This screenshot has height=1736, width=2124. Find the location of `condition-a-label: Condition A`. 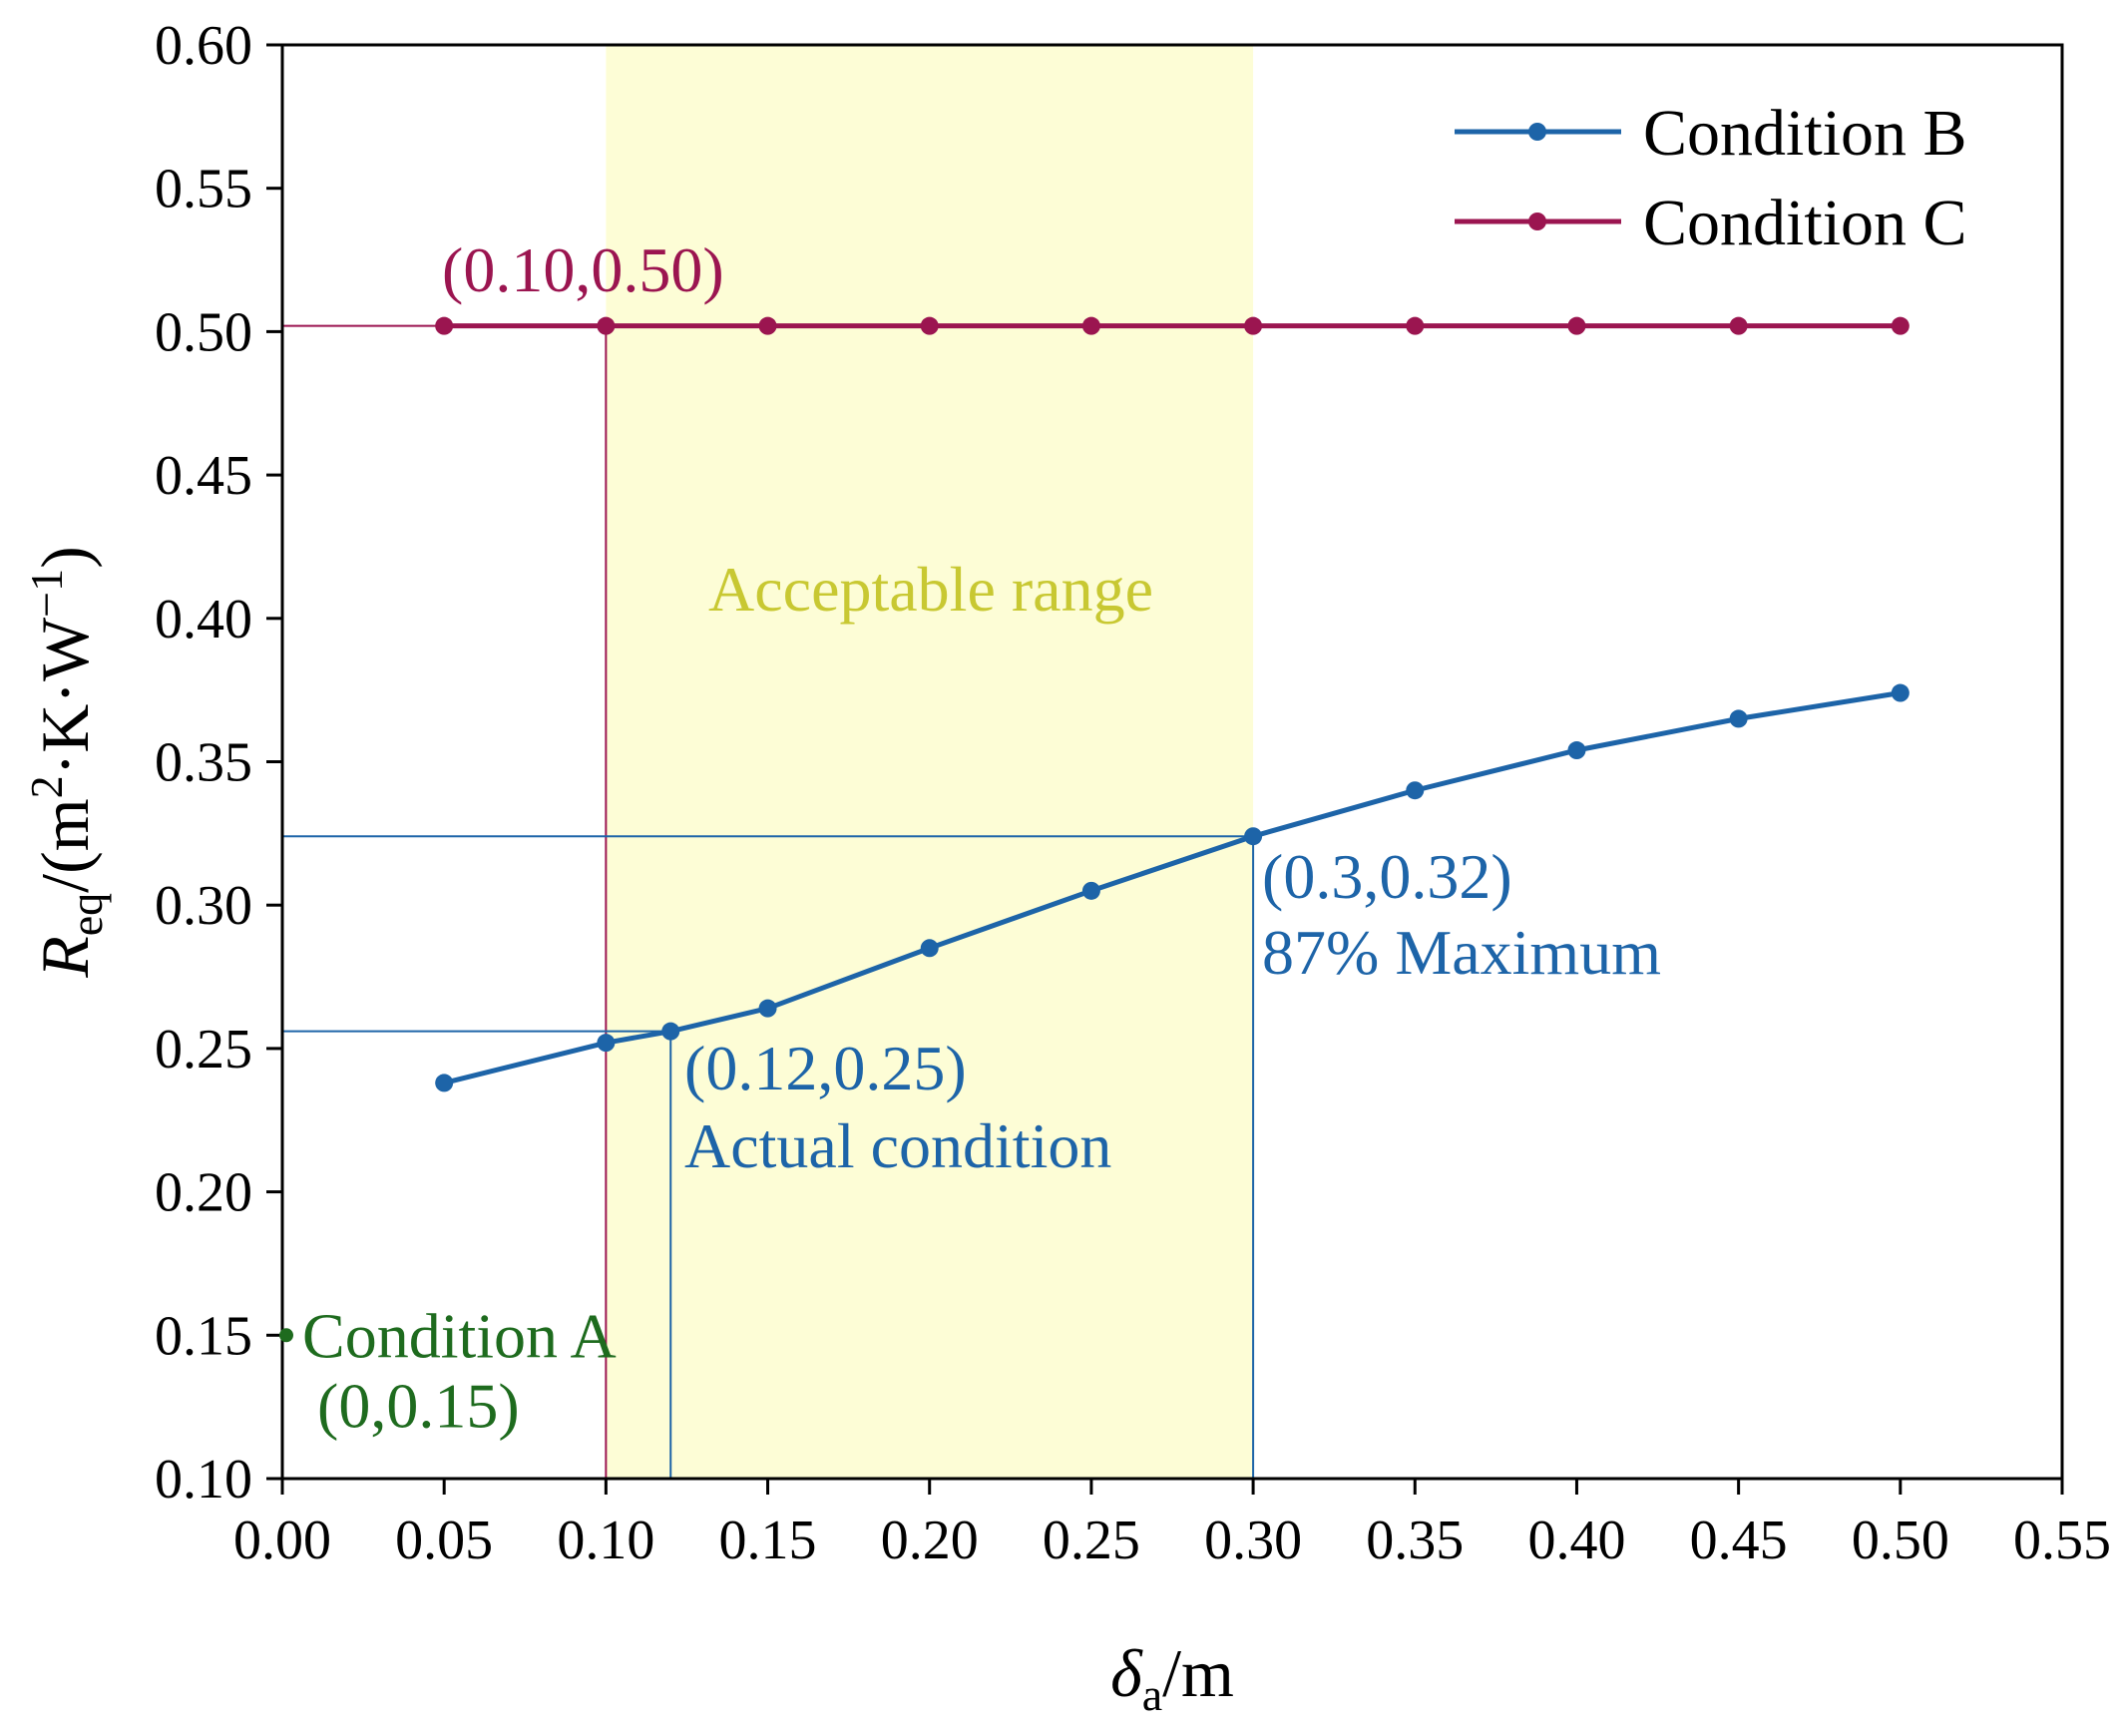

condition-a-label: Condition A is located at coordinates (459, 1335).